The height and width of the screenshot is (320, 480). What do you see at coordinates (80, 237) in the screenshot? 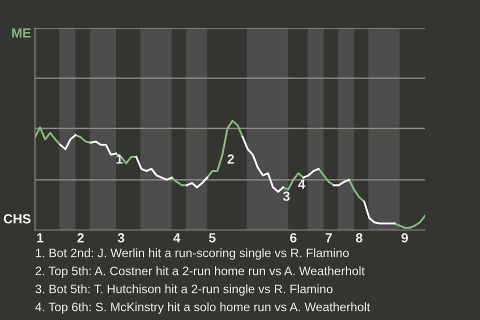
I see `x-tick-label: 2` at bounding box center [80, 237].